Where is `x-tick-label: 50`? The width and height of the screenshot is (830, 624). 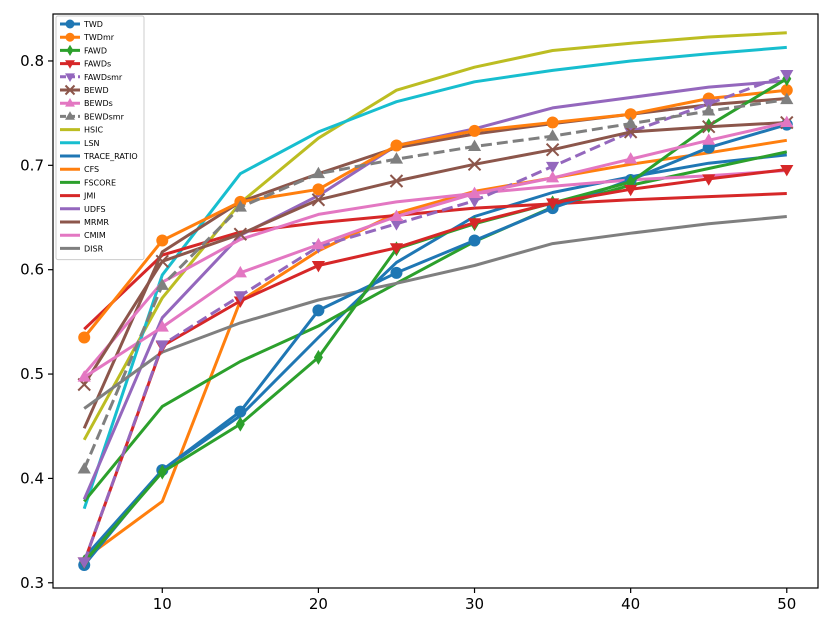
x-tick-label: 50 is located at coordinates (786, 604).